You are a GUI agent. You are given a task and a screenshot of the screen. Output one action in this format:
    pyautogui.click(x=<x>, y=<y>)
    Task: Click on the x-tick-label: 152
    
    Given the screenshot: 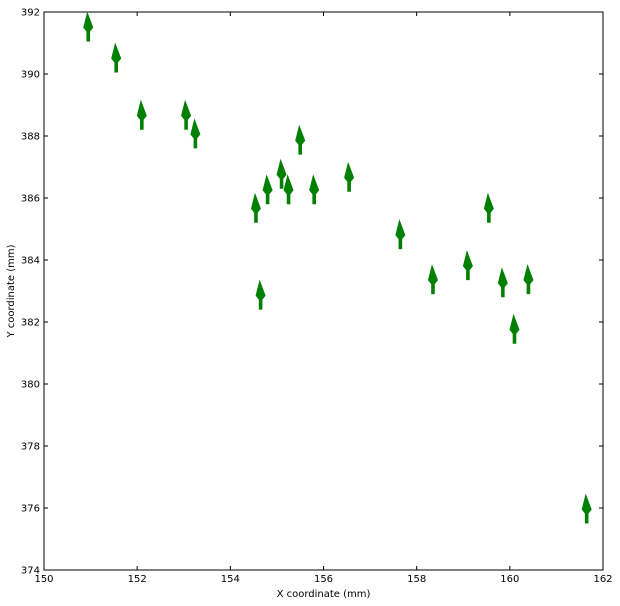 What is the action you would take?
    pyautogui.click(x=137, y=579)
    